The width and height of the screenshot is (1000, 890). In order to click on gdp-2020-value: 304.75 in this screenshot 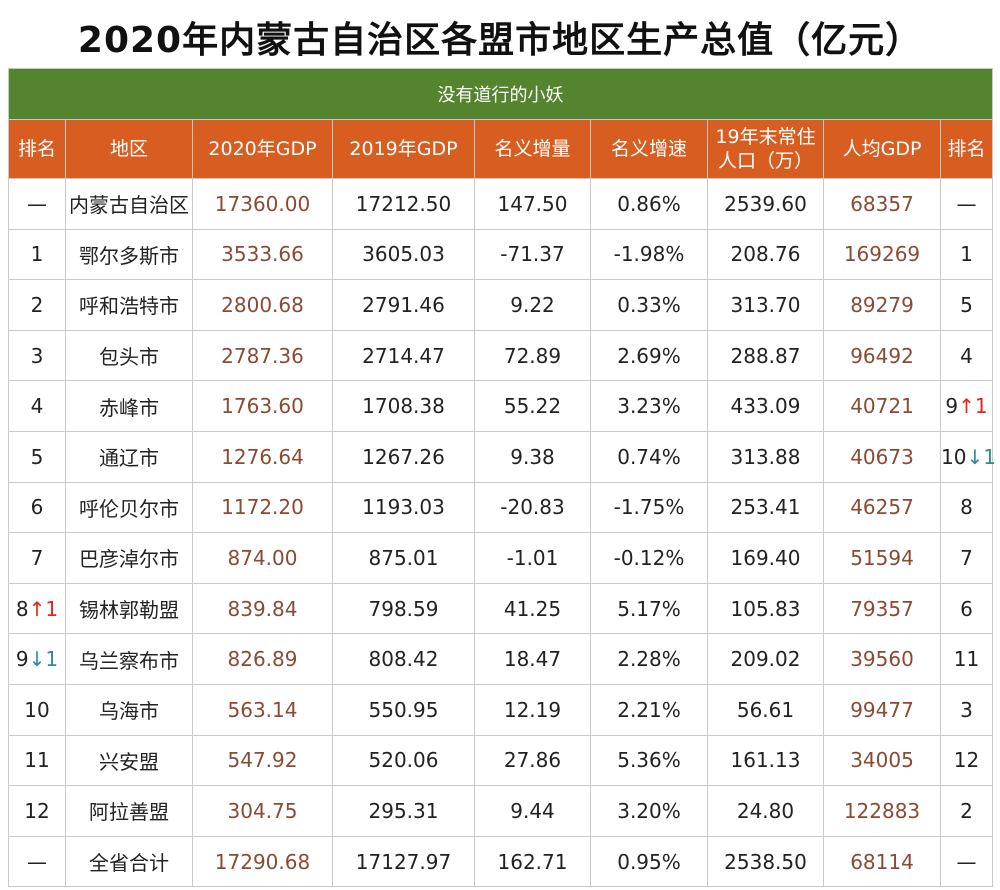, I will do `click(262, 810)`.